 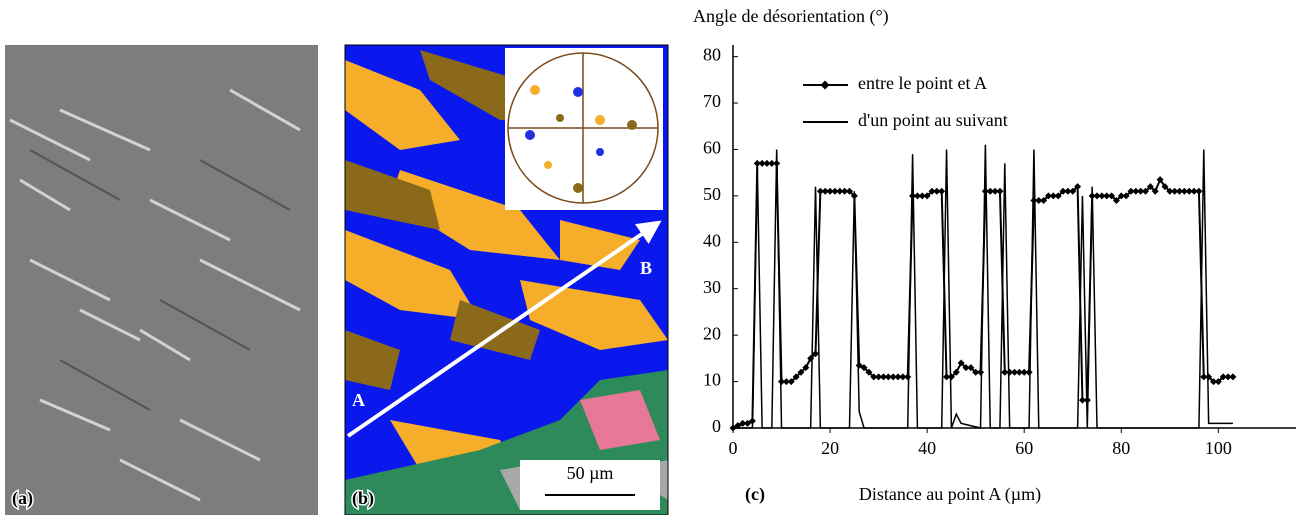 I want to click on y-tick-label: 30, so click(x=712, y=287).